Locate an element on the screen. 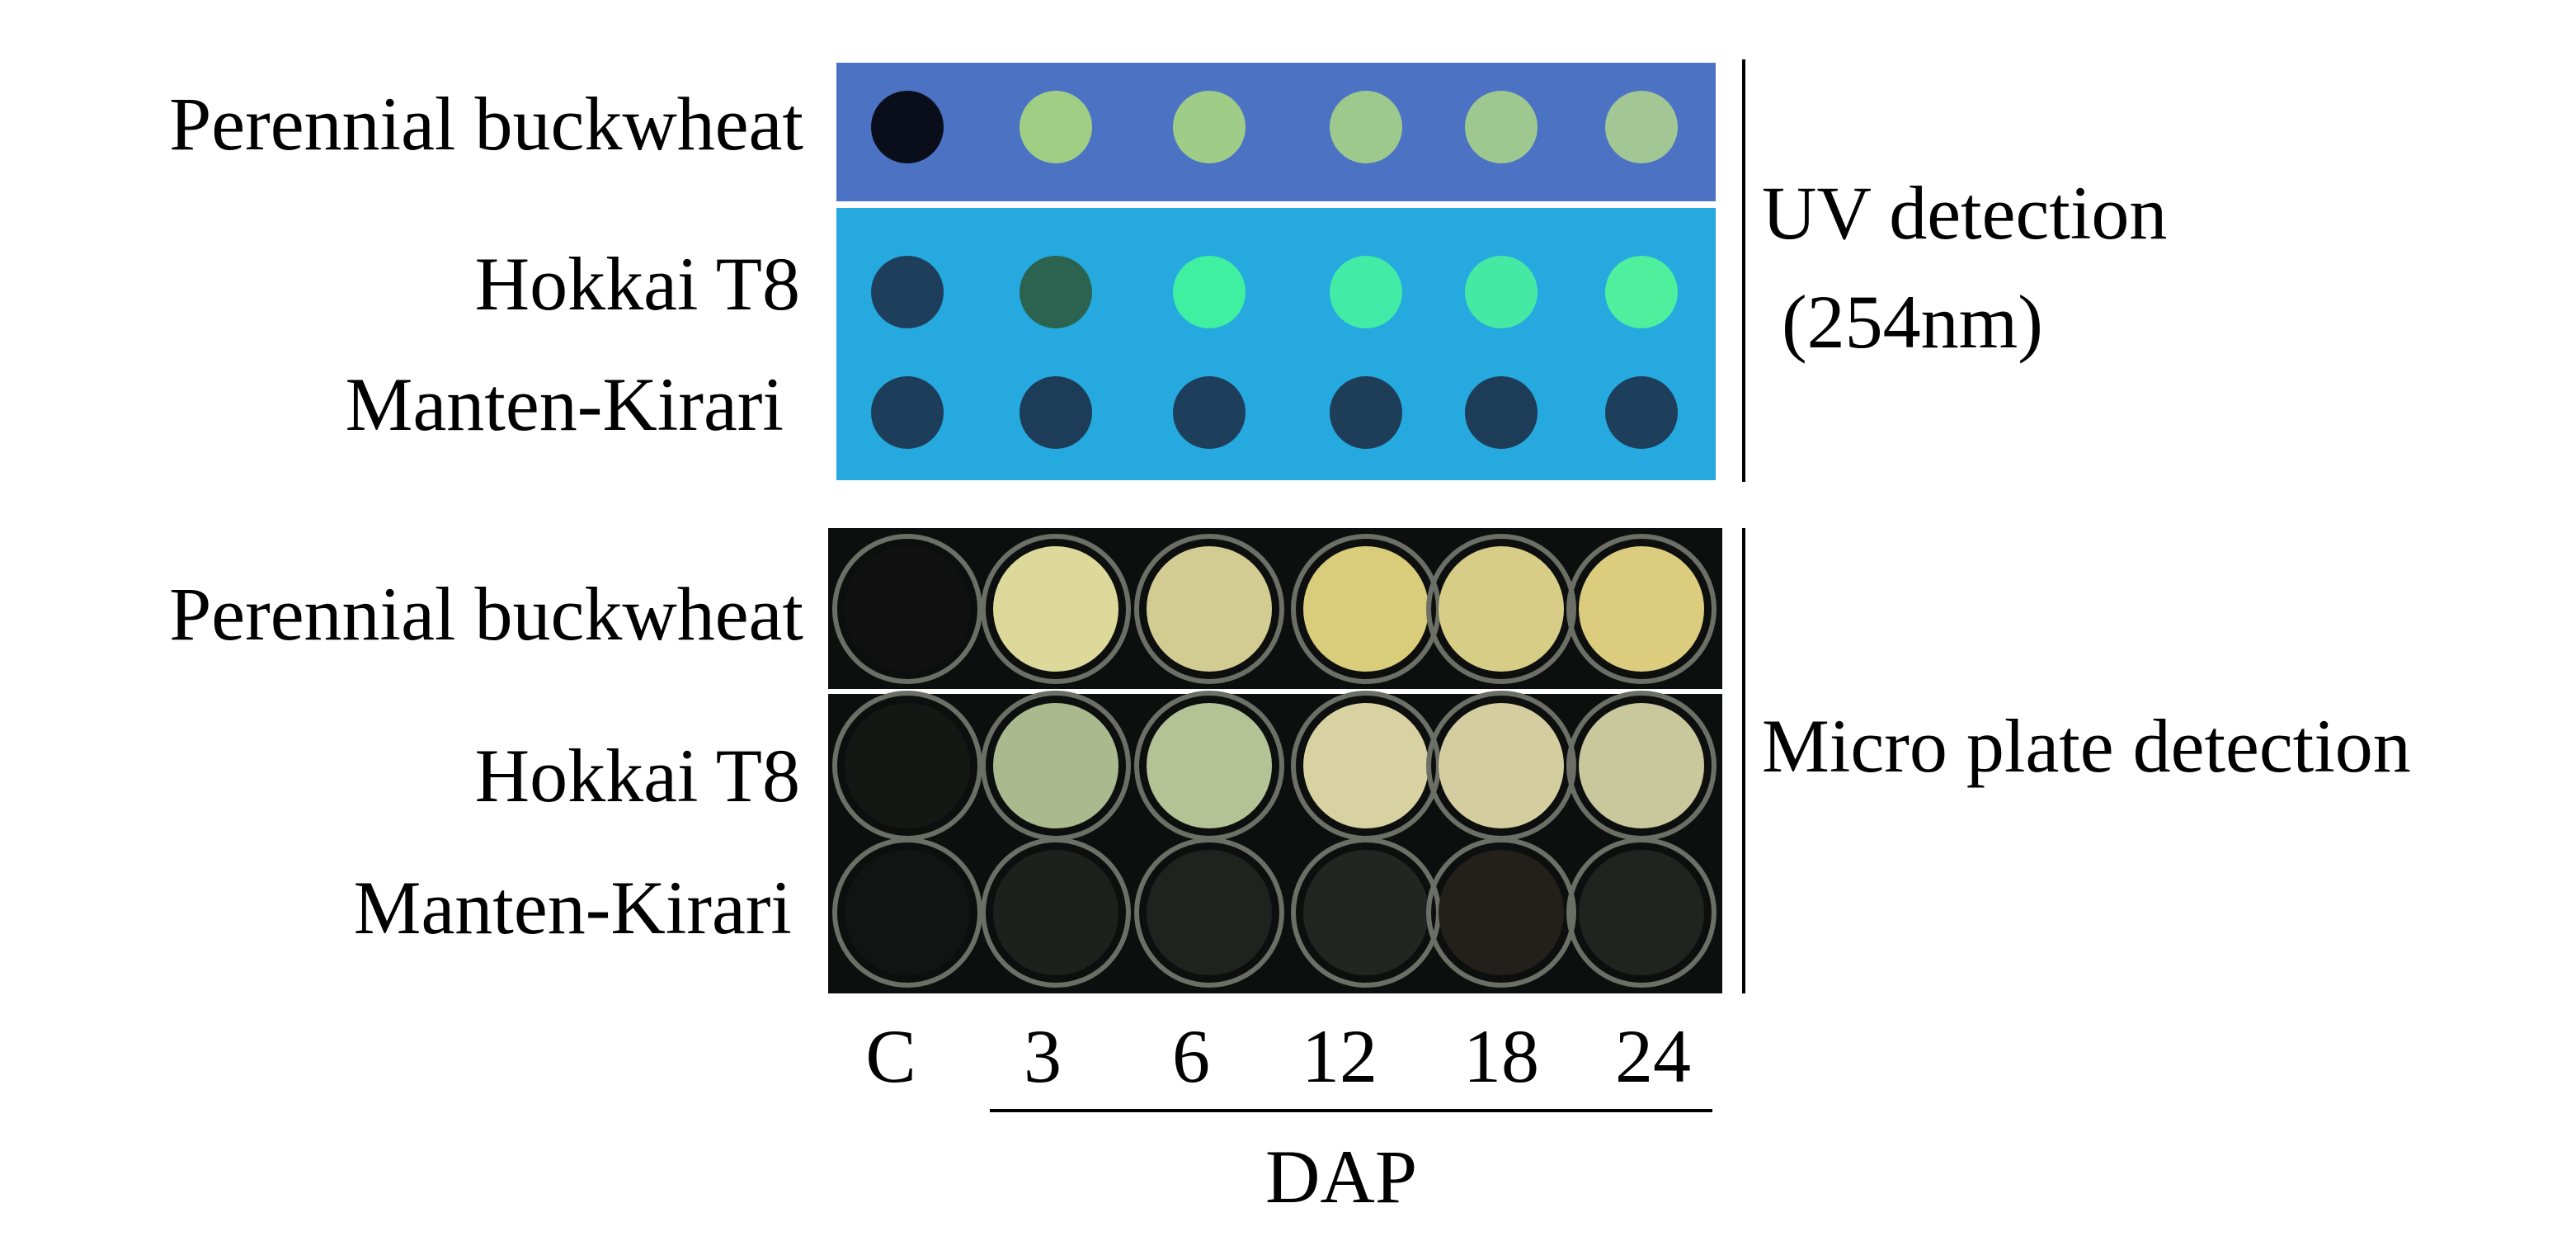 The image size is (2576, 1255). column-label: 18 is located at coordinates (1501, 1056).